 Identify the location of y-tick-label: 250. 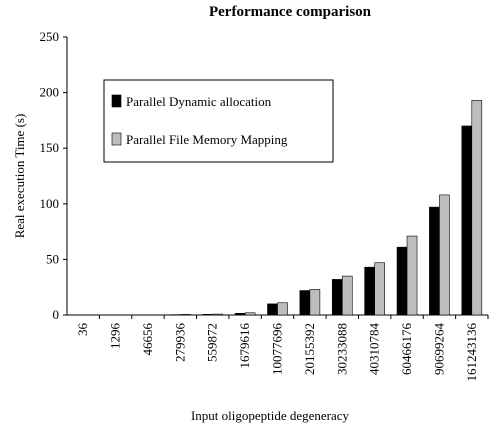
(50, 36).